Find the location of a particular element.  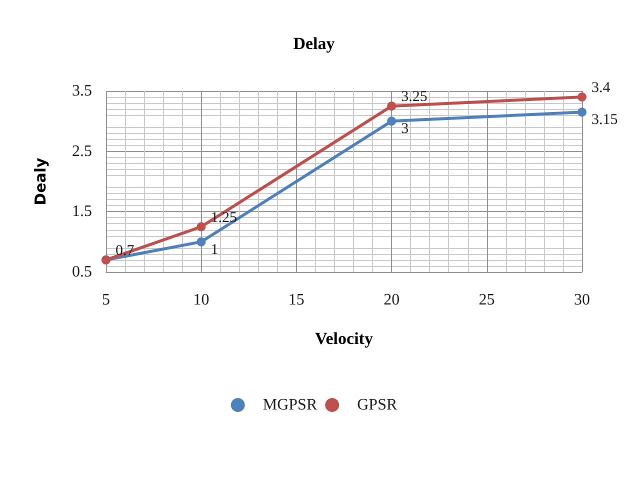

data-label: 3.4 is located at coordinates (601, 88).